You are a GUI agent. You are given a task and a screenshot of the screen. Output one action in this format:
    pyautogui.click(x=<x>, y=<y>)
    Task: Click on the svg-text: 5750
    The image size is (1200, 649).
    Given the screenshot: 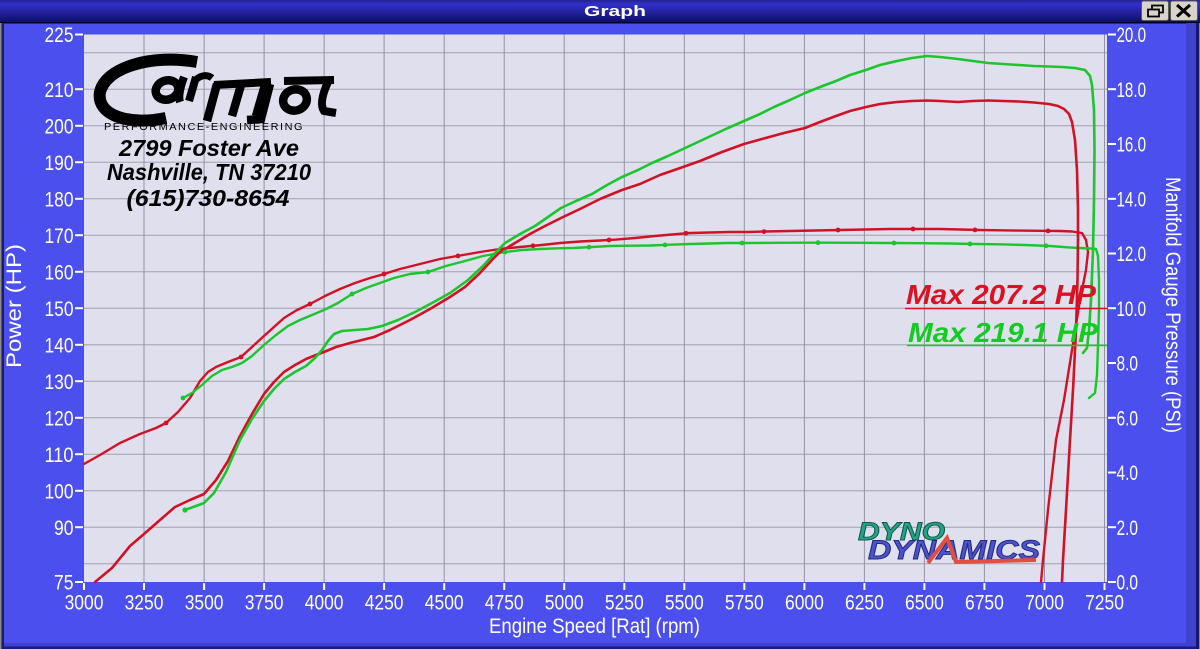 What is the action you would take?
    pyautogui.click(x=744, y=603)
    